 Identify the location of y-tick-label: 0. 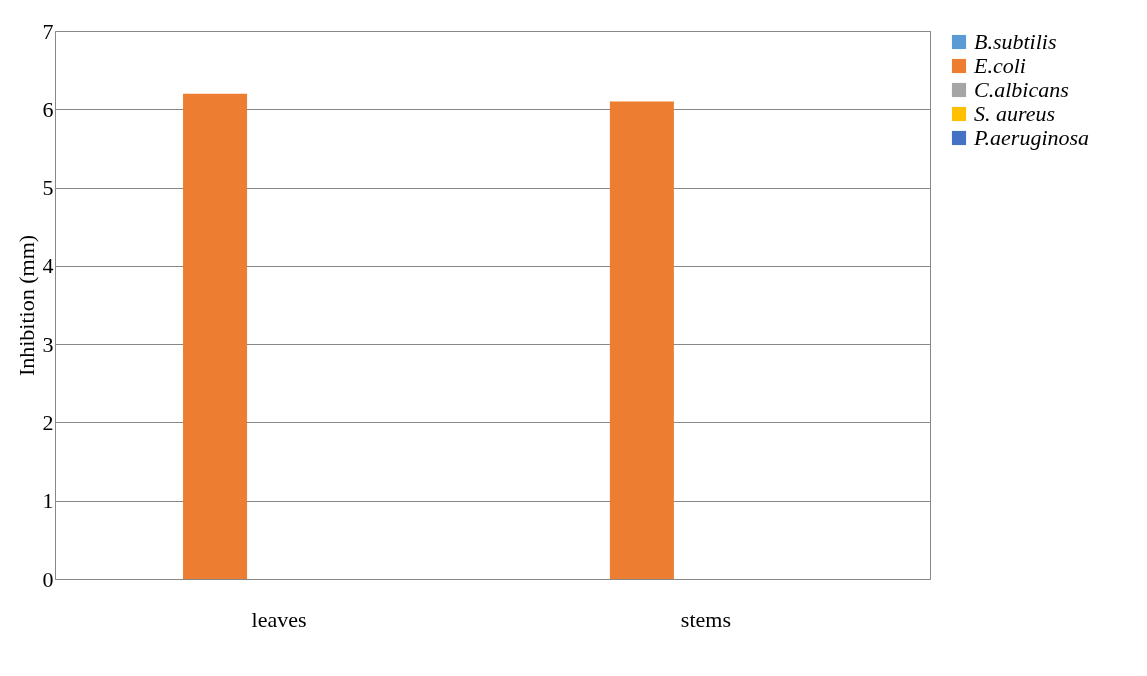
(48, 579).